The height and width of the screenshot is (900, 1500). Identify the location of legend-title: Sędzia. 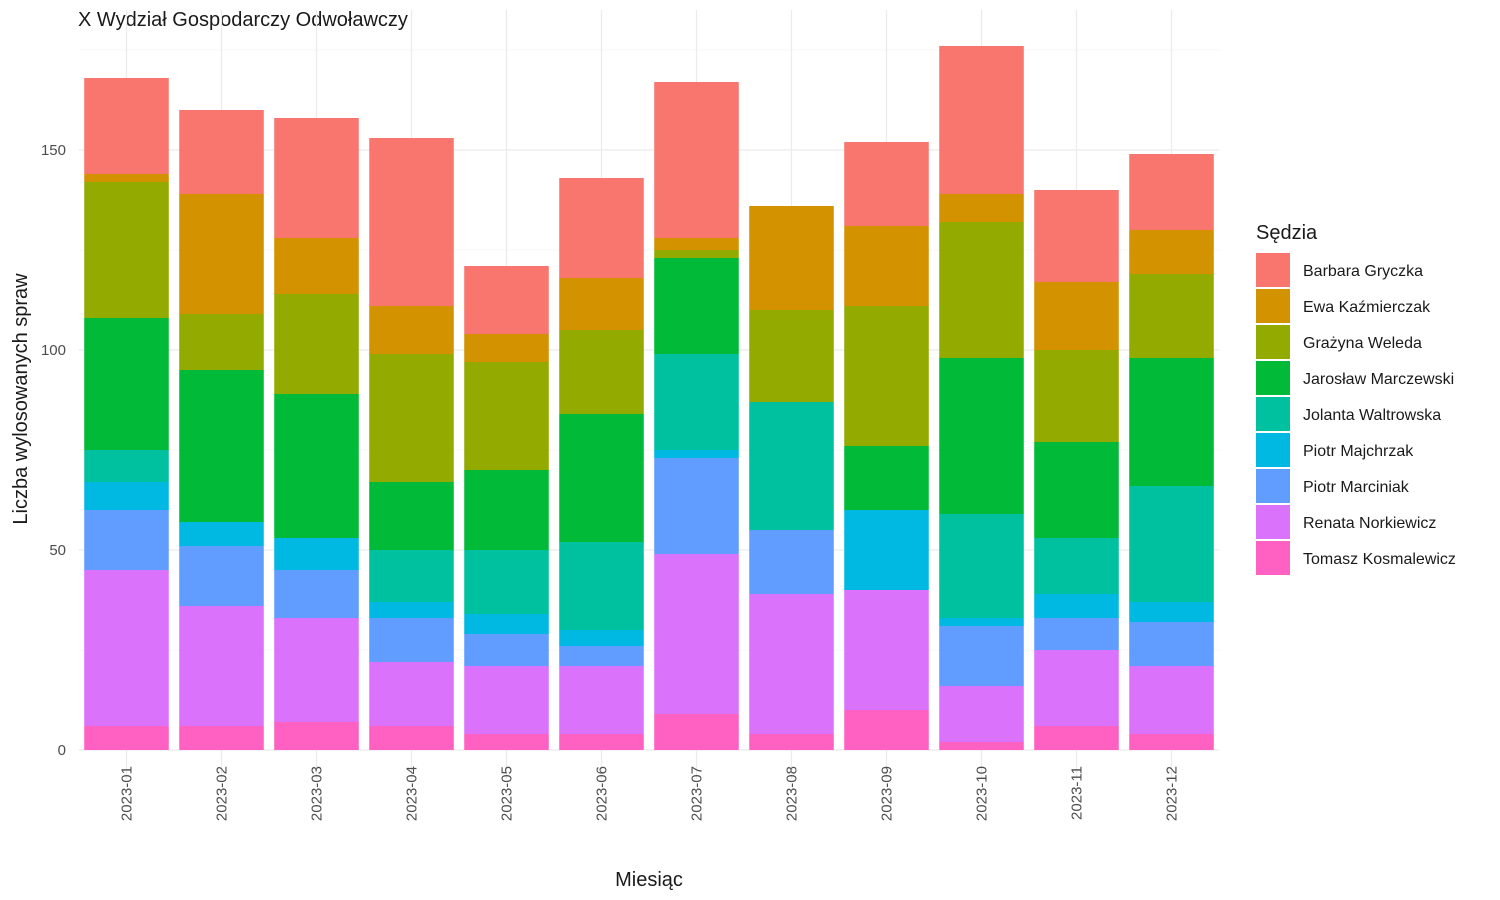
(1287, 233).